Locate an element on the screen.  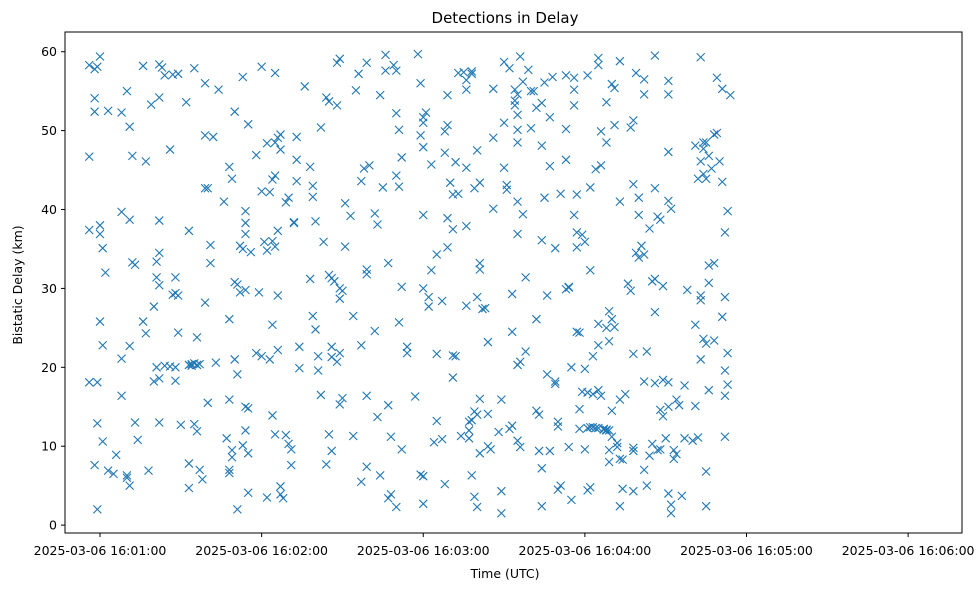
y-tick-label: 0 is located at coordinates (53, 525).